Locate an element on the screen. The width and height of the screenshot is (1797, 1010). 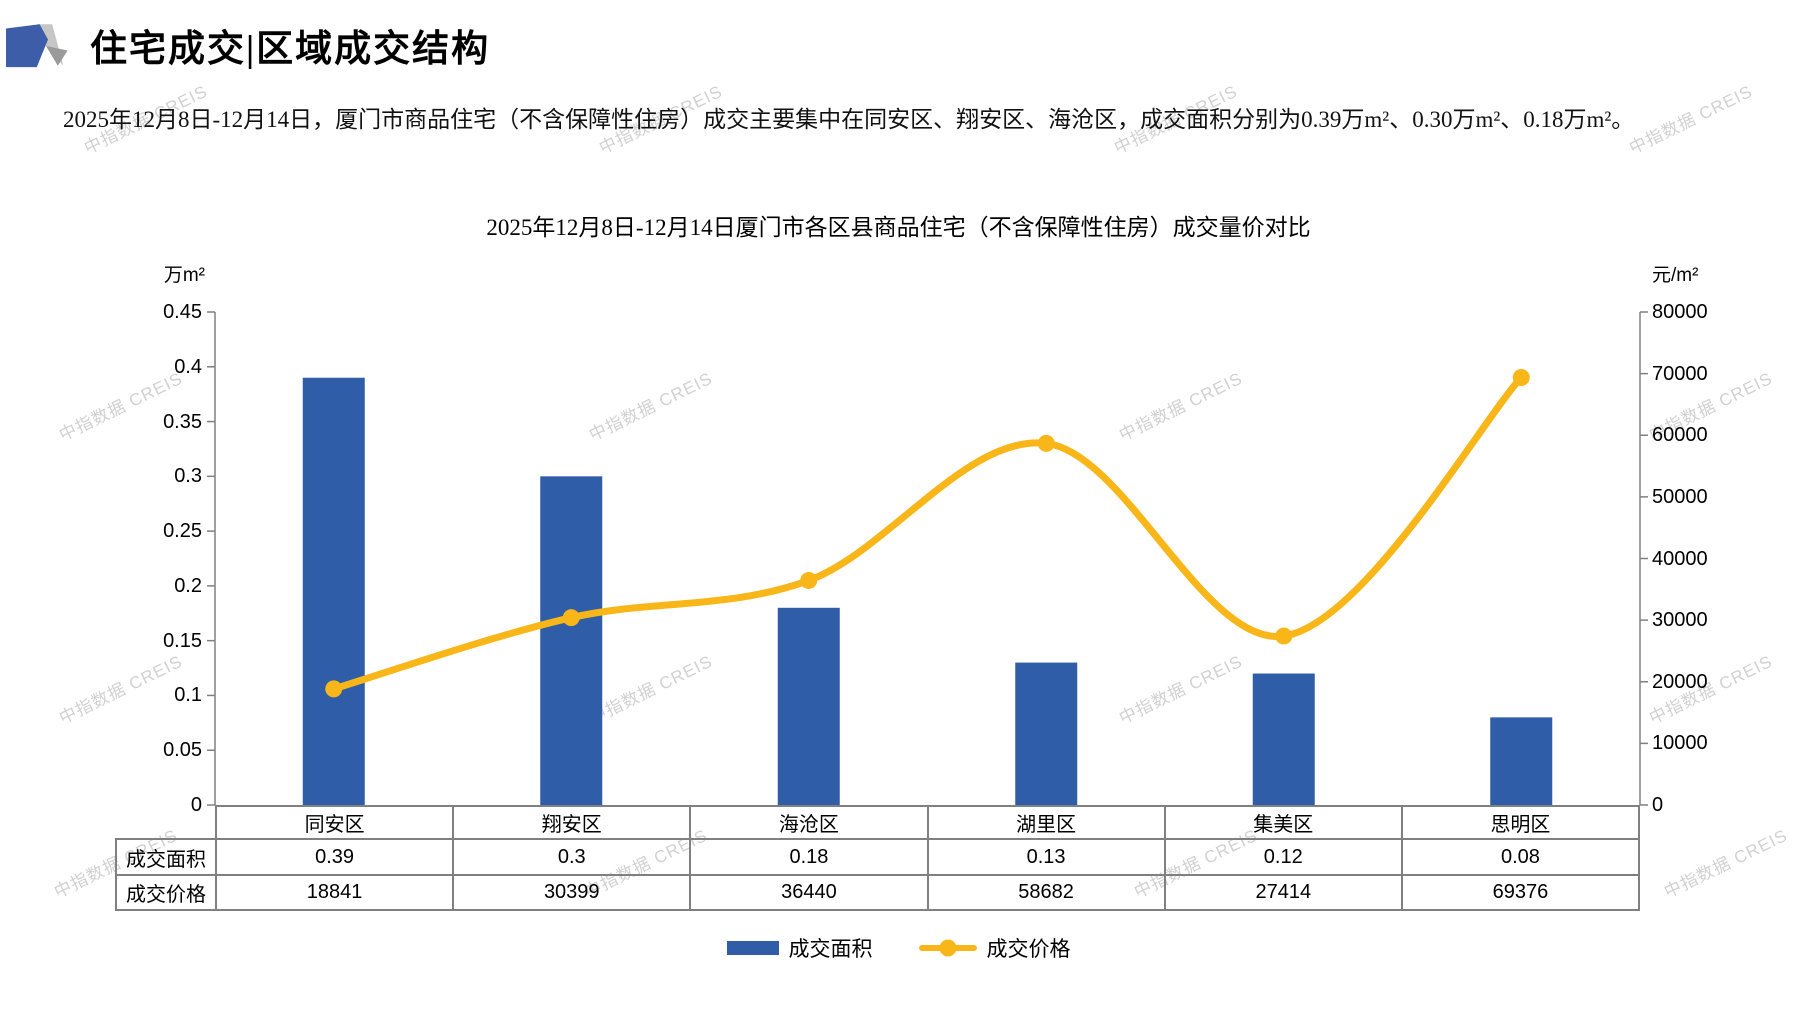
category-cell-翔安区: 翔安区 is located at coordinates (571, 821).